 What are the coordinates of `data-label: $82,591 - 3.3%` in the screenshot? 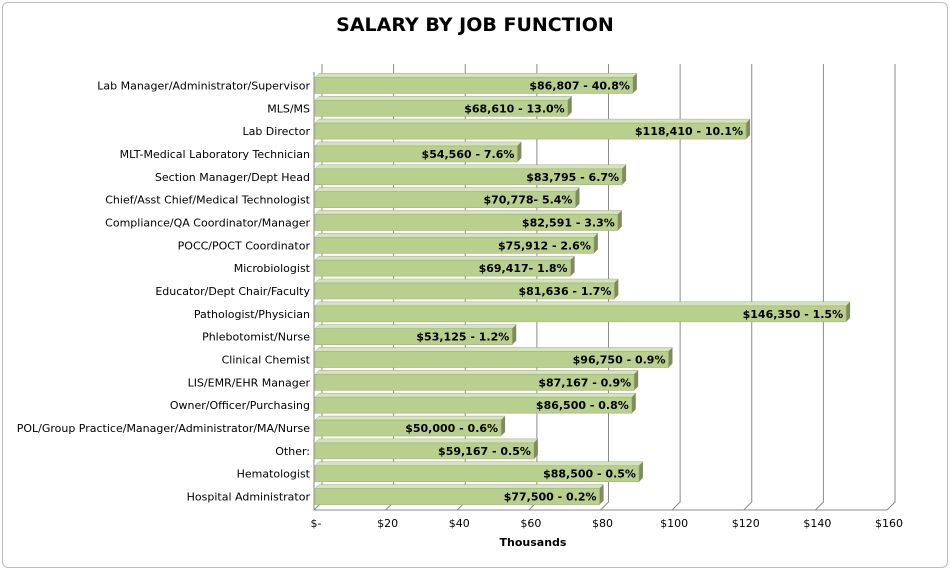 It's located at (568, 222).